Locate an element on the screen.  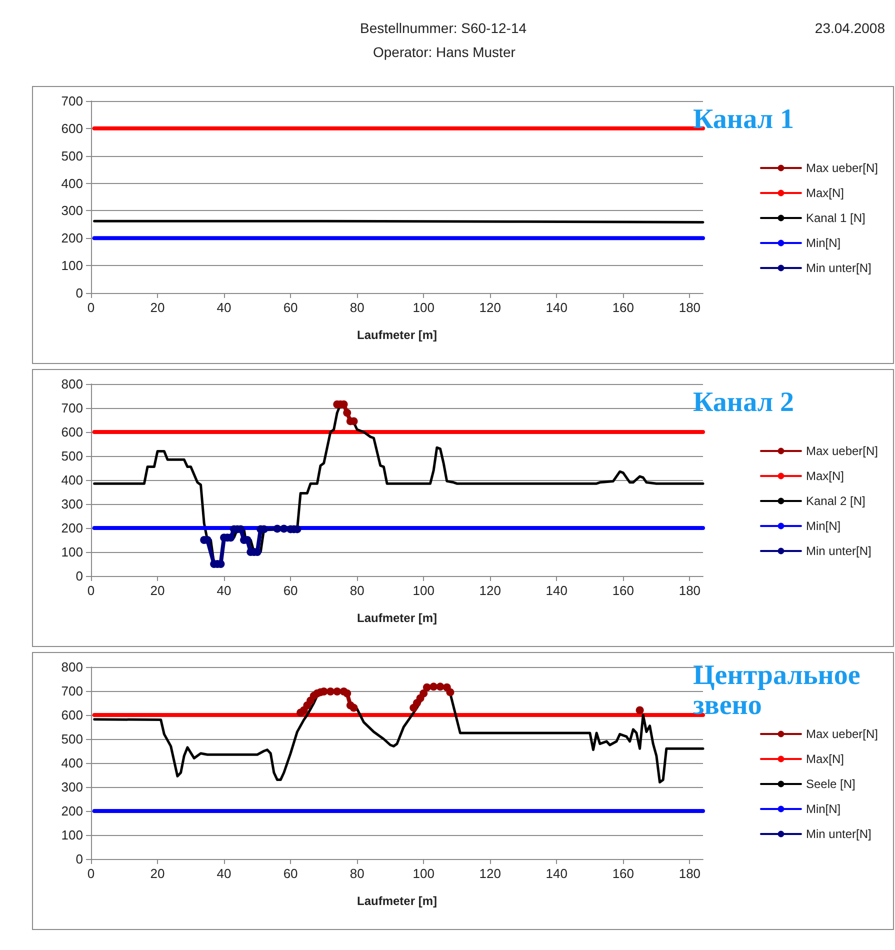
legend-label: Kanal 1 [N] is located at coordinates (836, 218).